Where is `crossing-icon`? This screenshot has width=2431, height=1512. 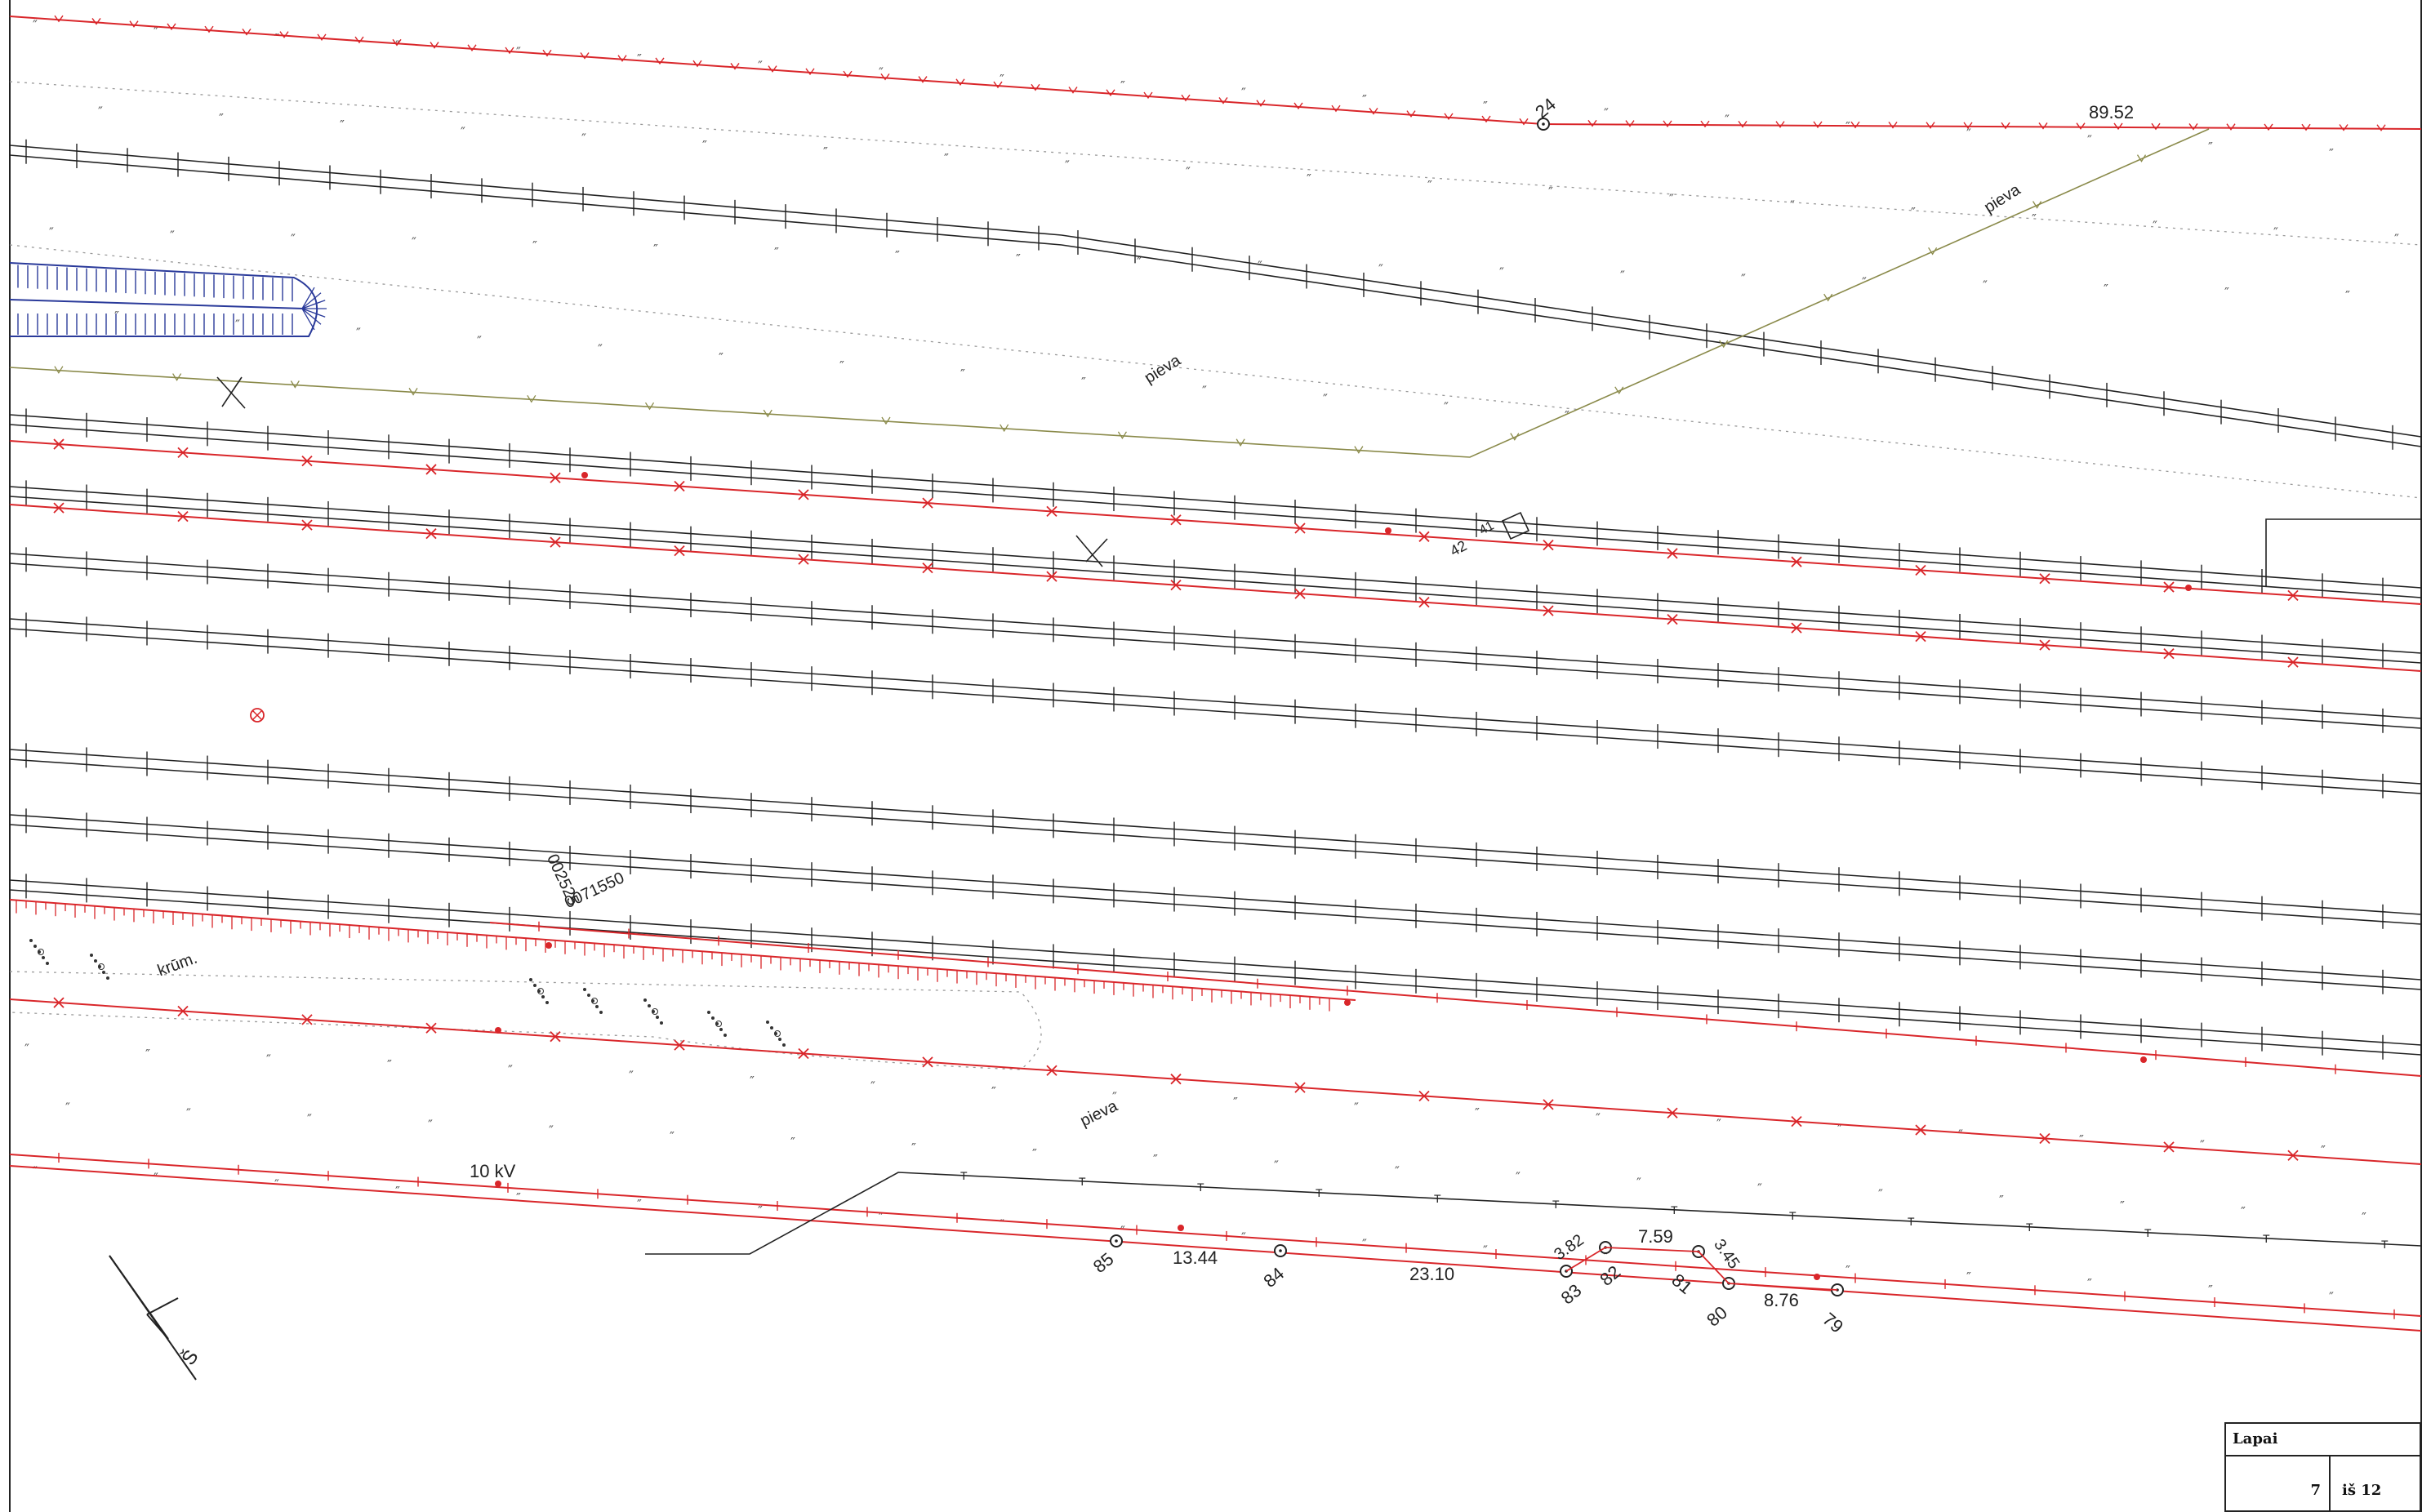 crossing-icon is located at coordinates (231, 392).